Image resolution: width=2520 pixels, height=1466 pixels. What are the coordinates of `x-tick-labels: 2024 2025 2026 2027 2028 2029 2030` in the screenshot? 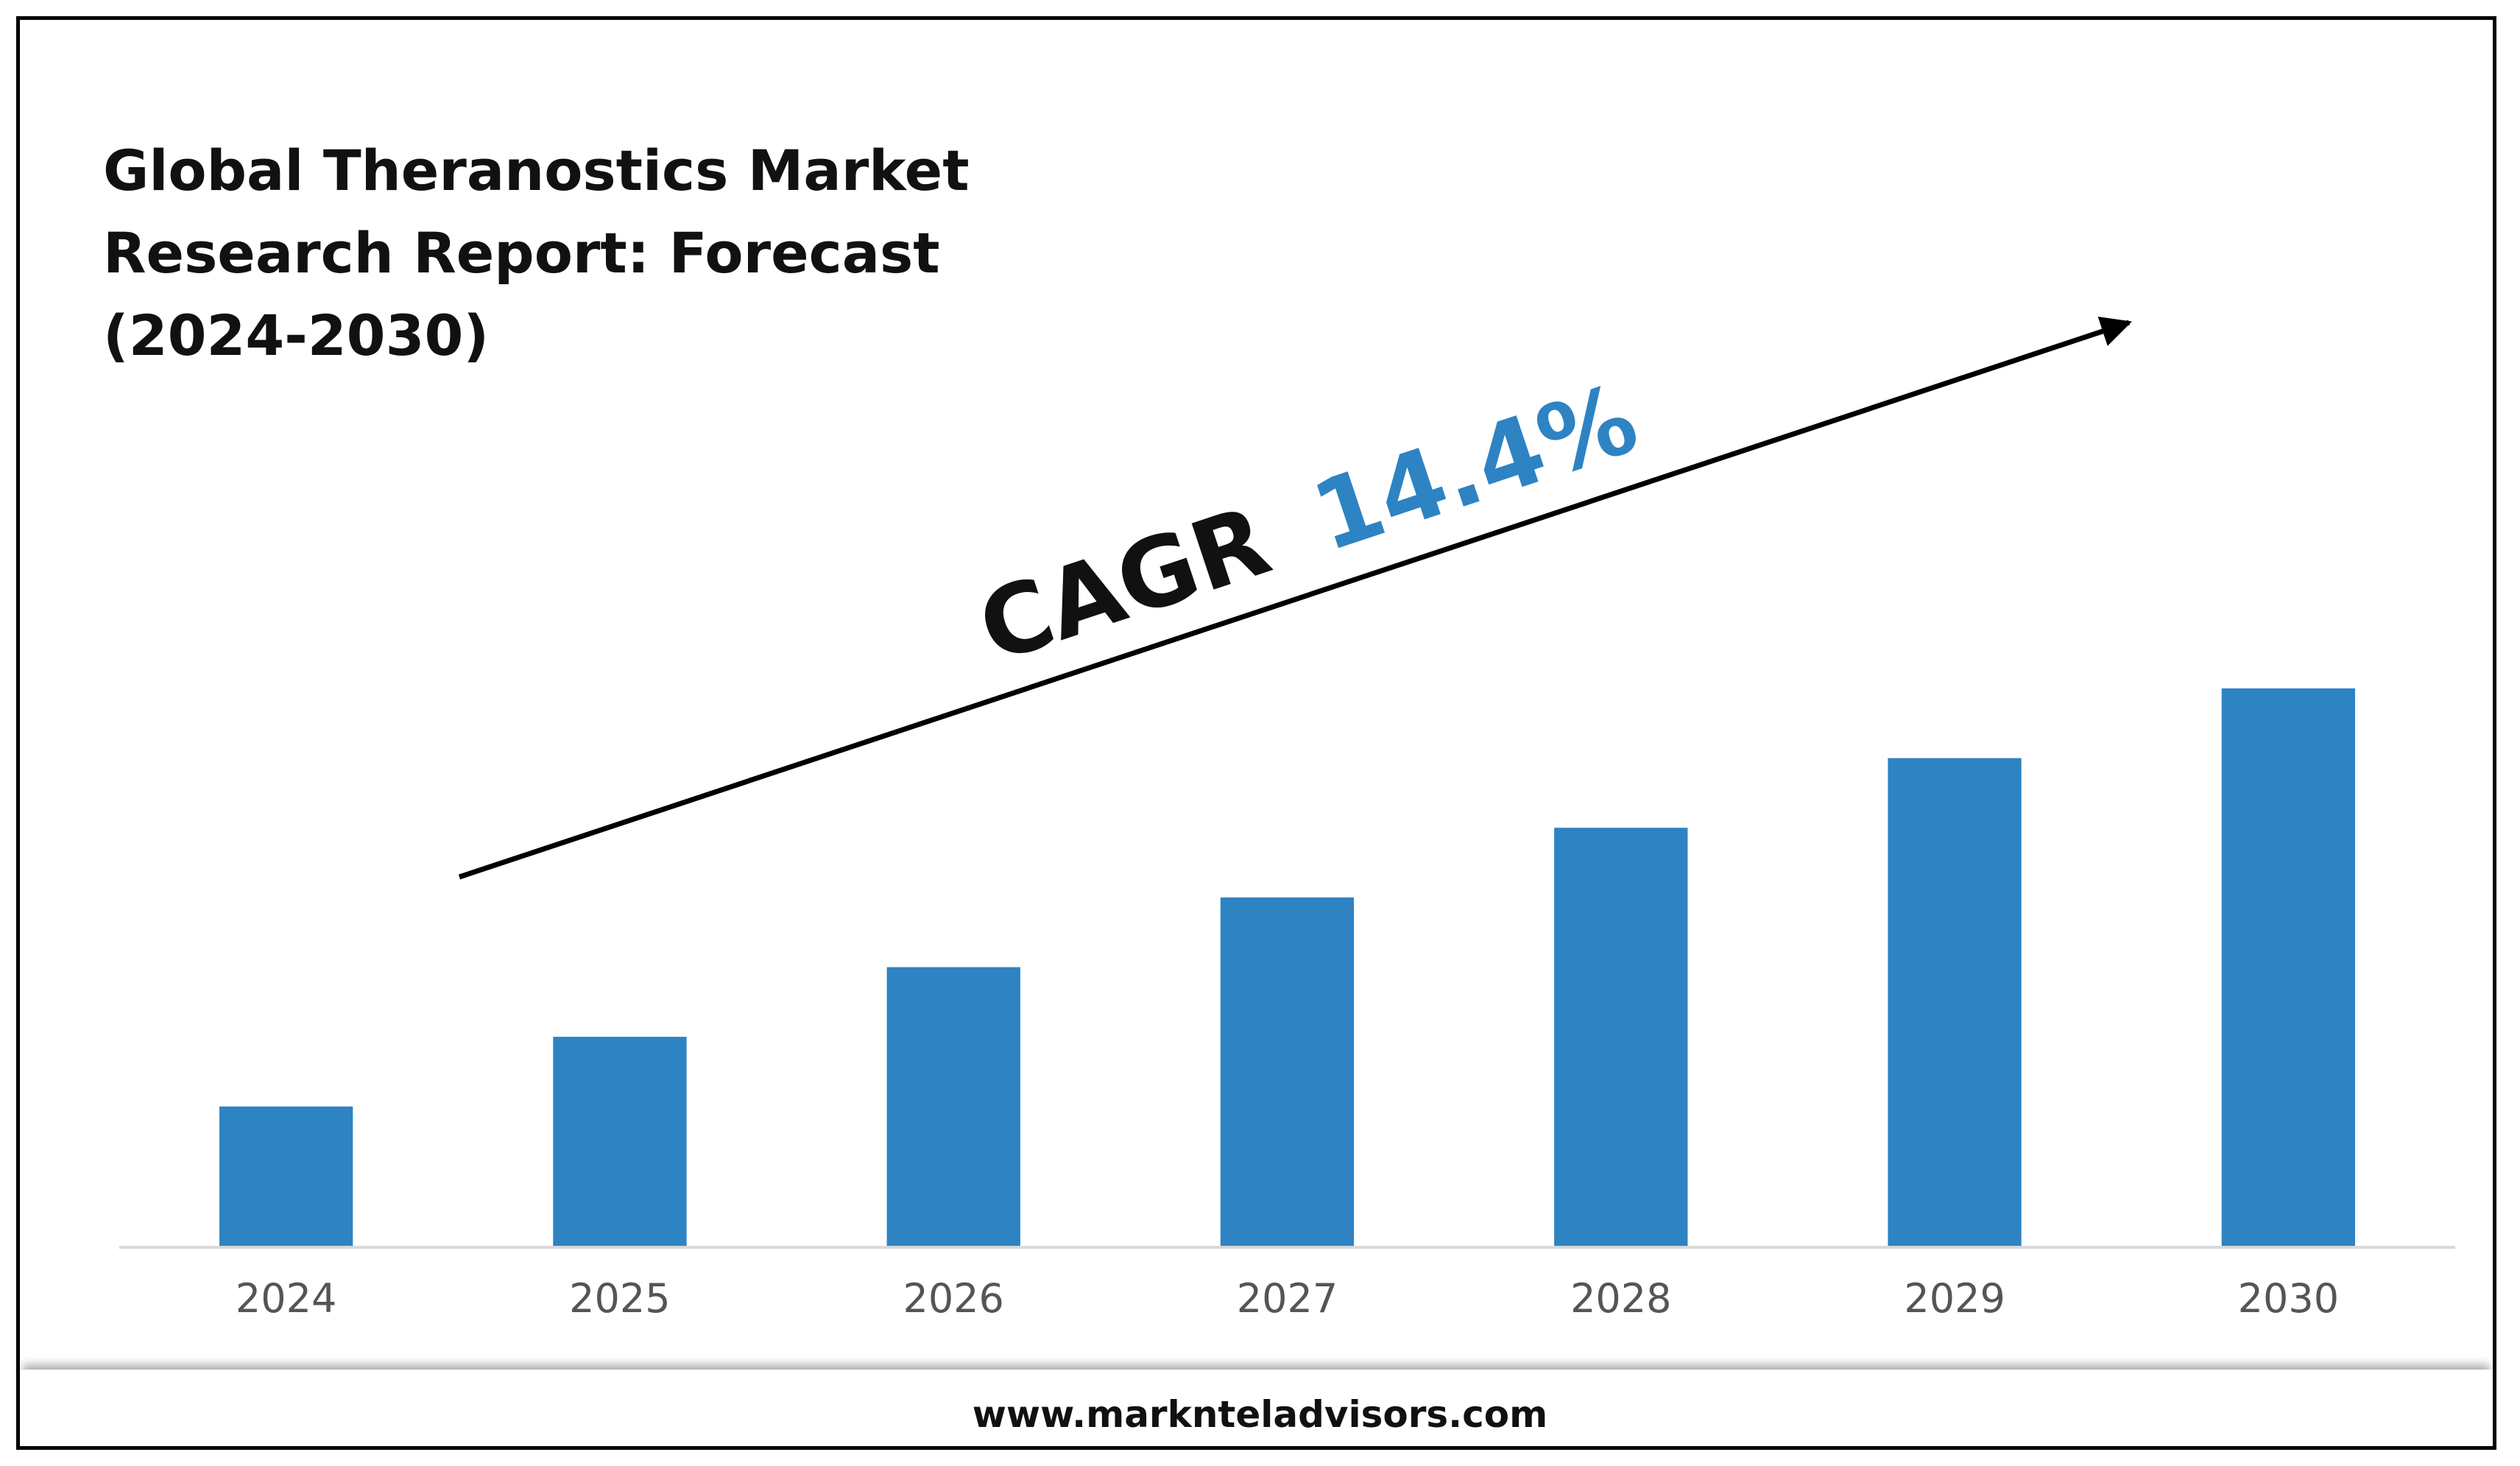 It's located at (1287, 1298).